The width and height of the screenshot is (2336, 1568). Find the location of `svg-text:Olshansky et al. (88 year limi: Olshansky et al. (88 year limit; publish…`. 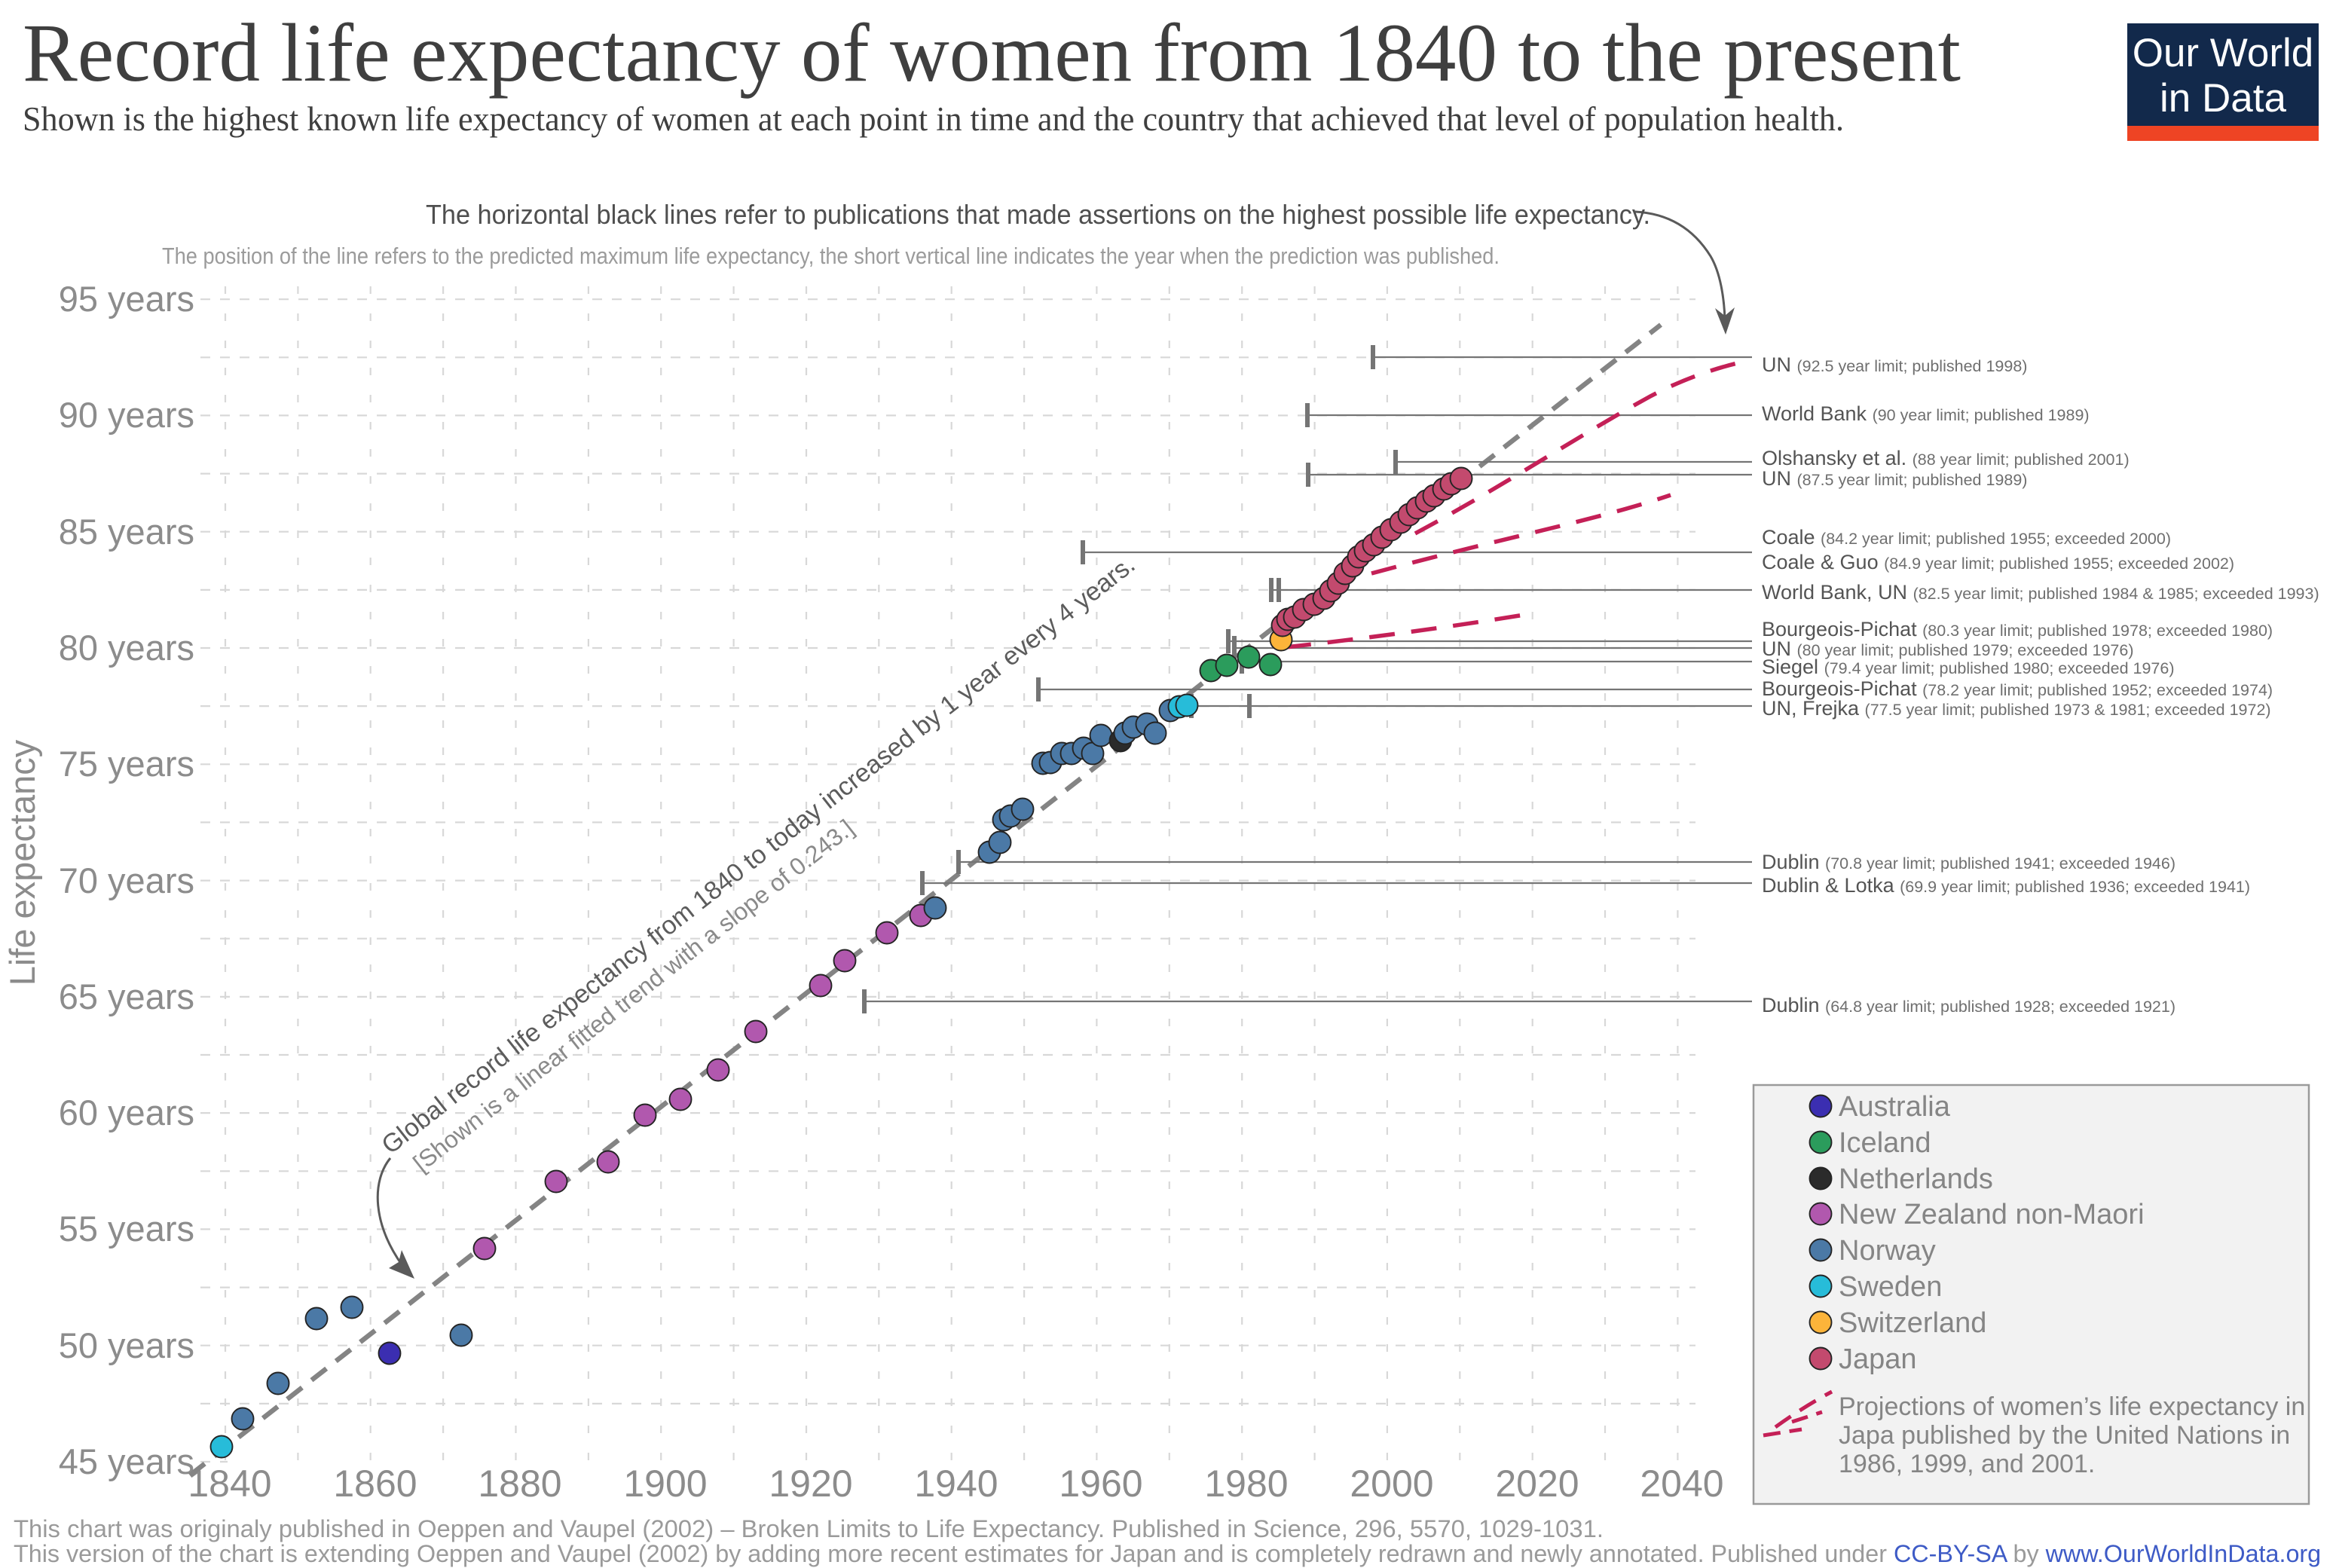

svg-text:Olshansky et al. (88 year limi: Olshansky et al. (88 year limit; publish… is located at coordinates (1946, 458).